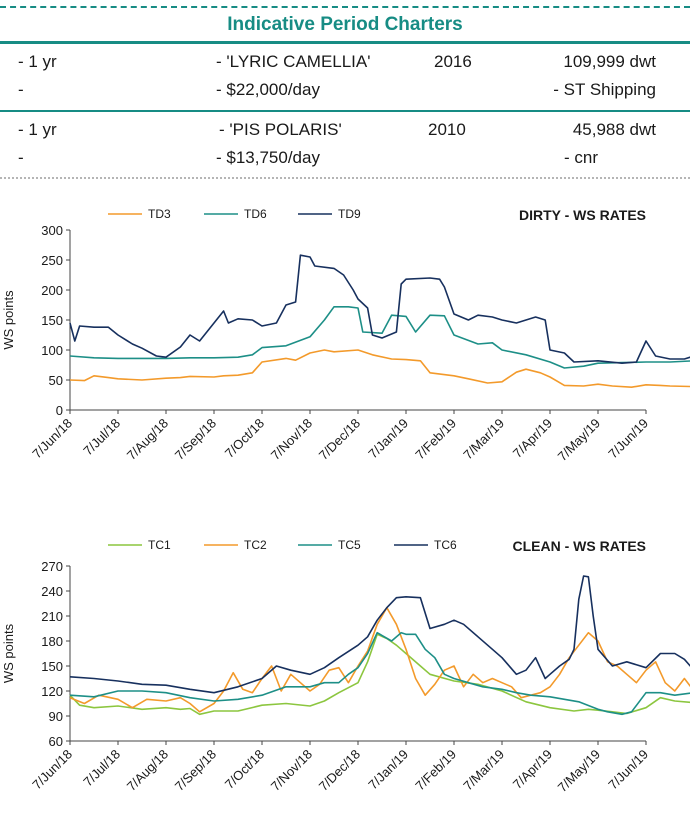 This screenshot has height=840, width=690. I want to click on charter-divider, so click(345, 111).